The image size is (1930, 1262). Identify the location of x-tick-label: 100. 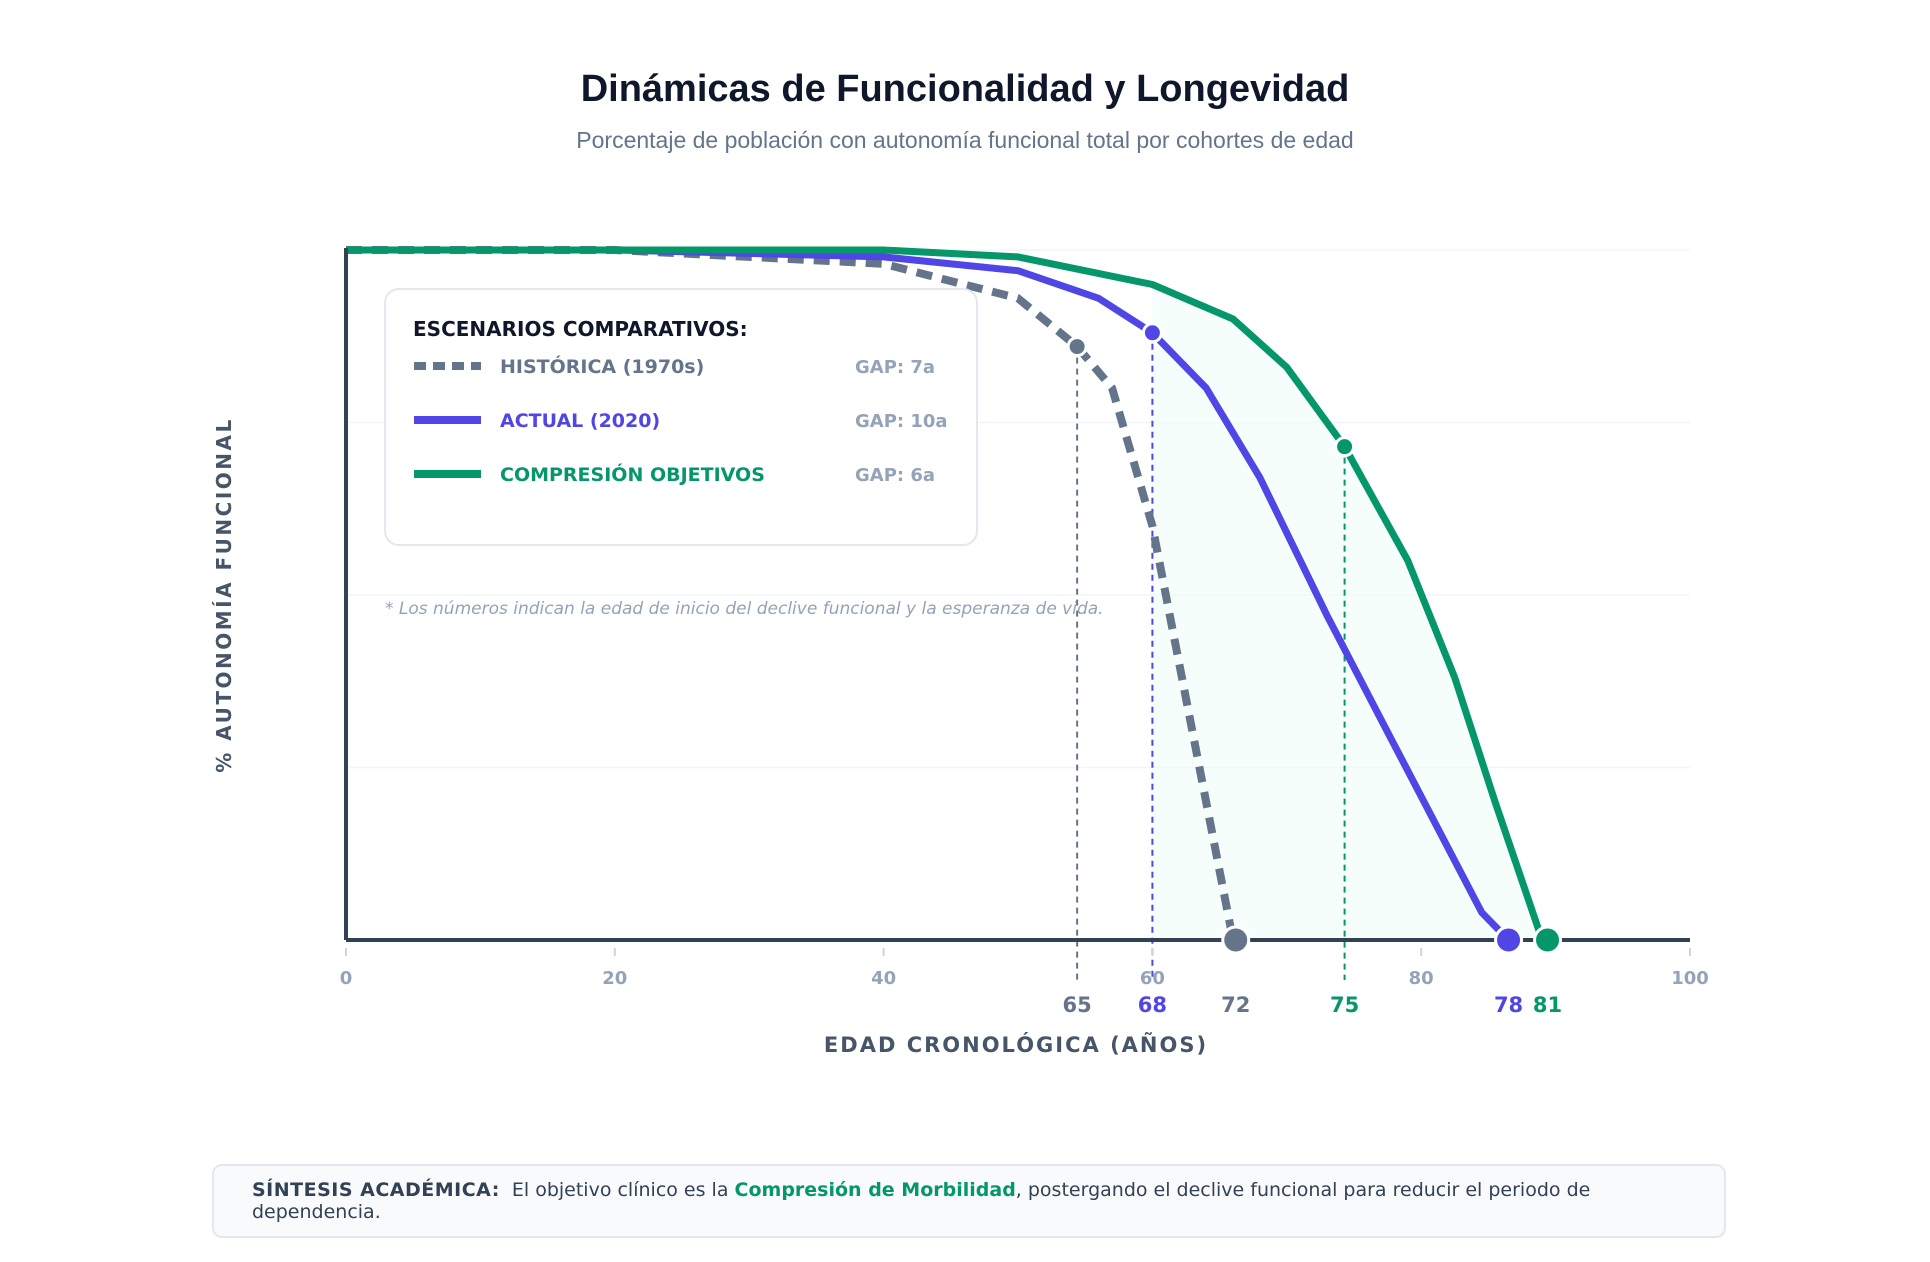
(1690, 978).